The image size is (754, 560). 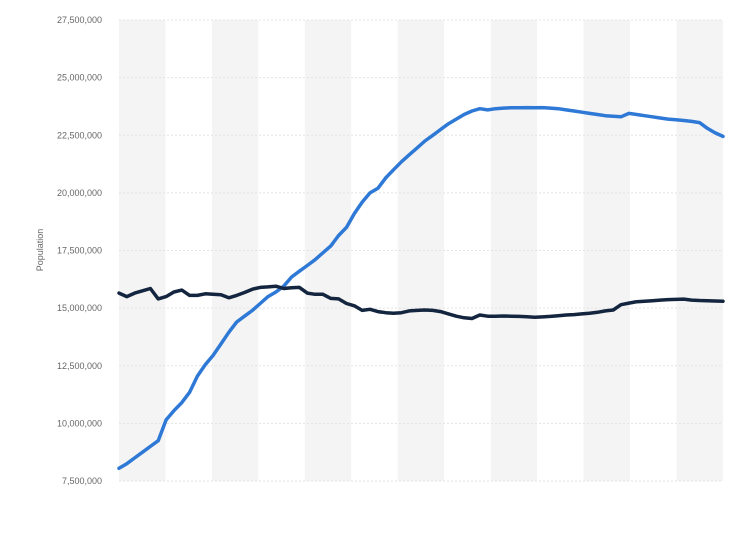 What do you see at coordinates (79, 193) in the screenshot?
I see `y-tick-label: 20,000,000` at bounding box center [79, 193].